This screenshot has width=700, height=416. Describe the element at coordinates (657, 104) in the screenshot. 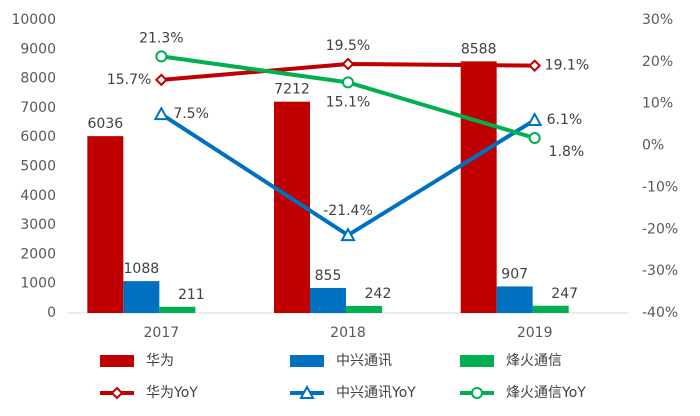

I see `y2-tick-label: 10%` at that location.